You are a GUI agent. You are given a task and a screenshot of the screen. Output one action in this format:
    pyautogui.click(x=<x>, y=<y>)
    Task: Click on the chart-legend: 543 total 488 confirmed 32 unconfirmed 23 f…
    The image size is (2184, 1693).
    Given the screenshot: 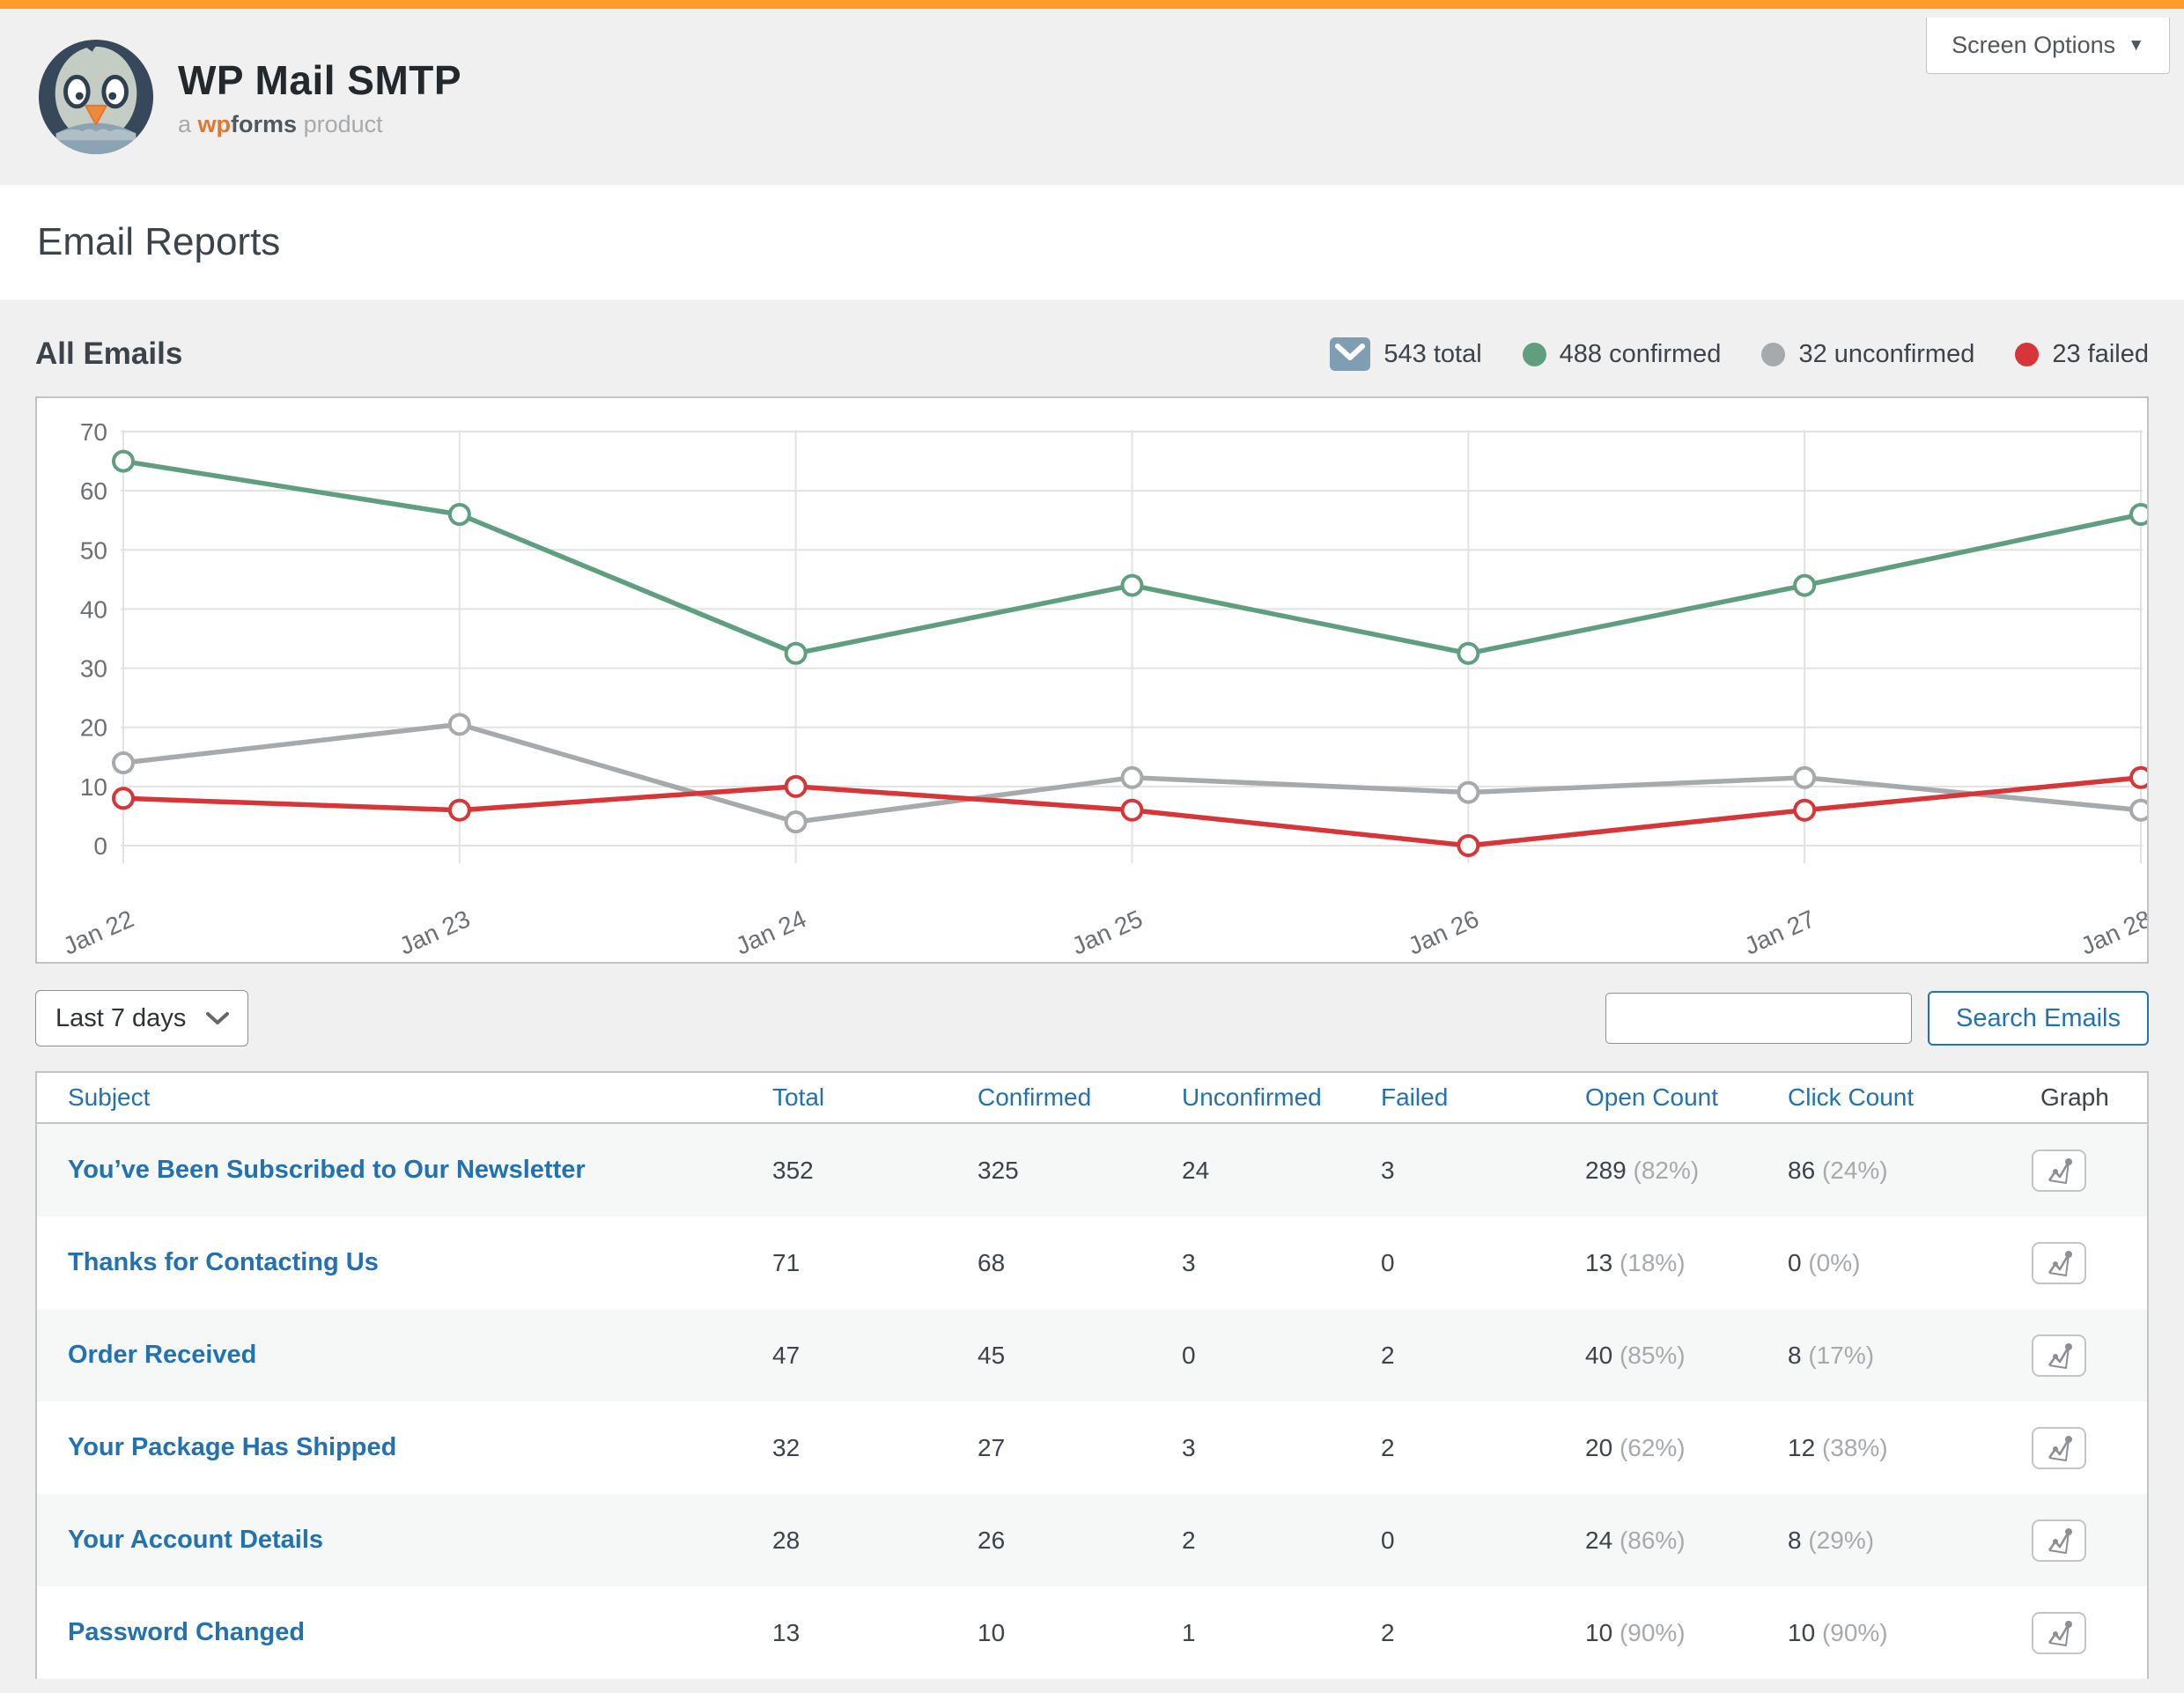 What is the action you would take?
    pyautogui.click(x=1739, y=354)
    